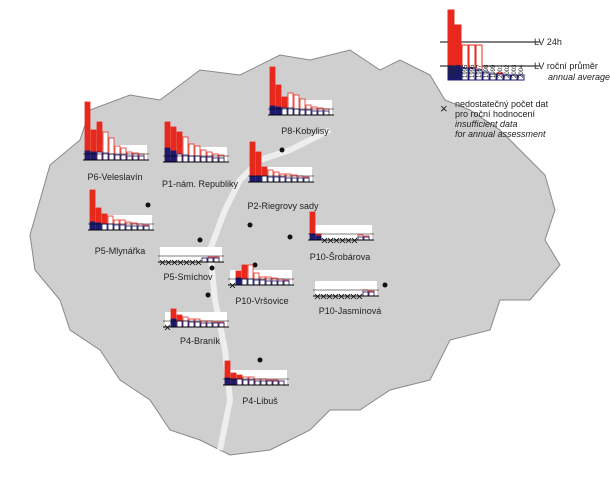 The width and height of the screenshot is (610, 482). What do you see at coordinates (466, 71) in the screenshot?
I see `year-label: 1995` at bounding box center [466, 71].